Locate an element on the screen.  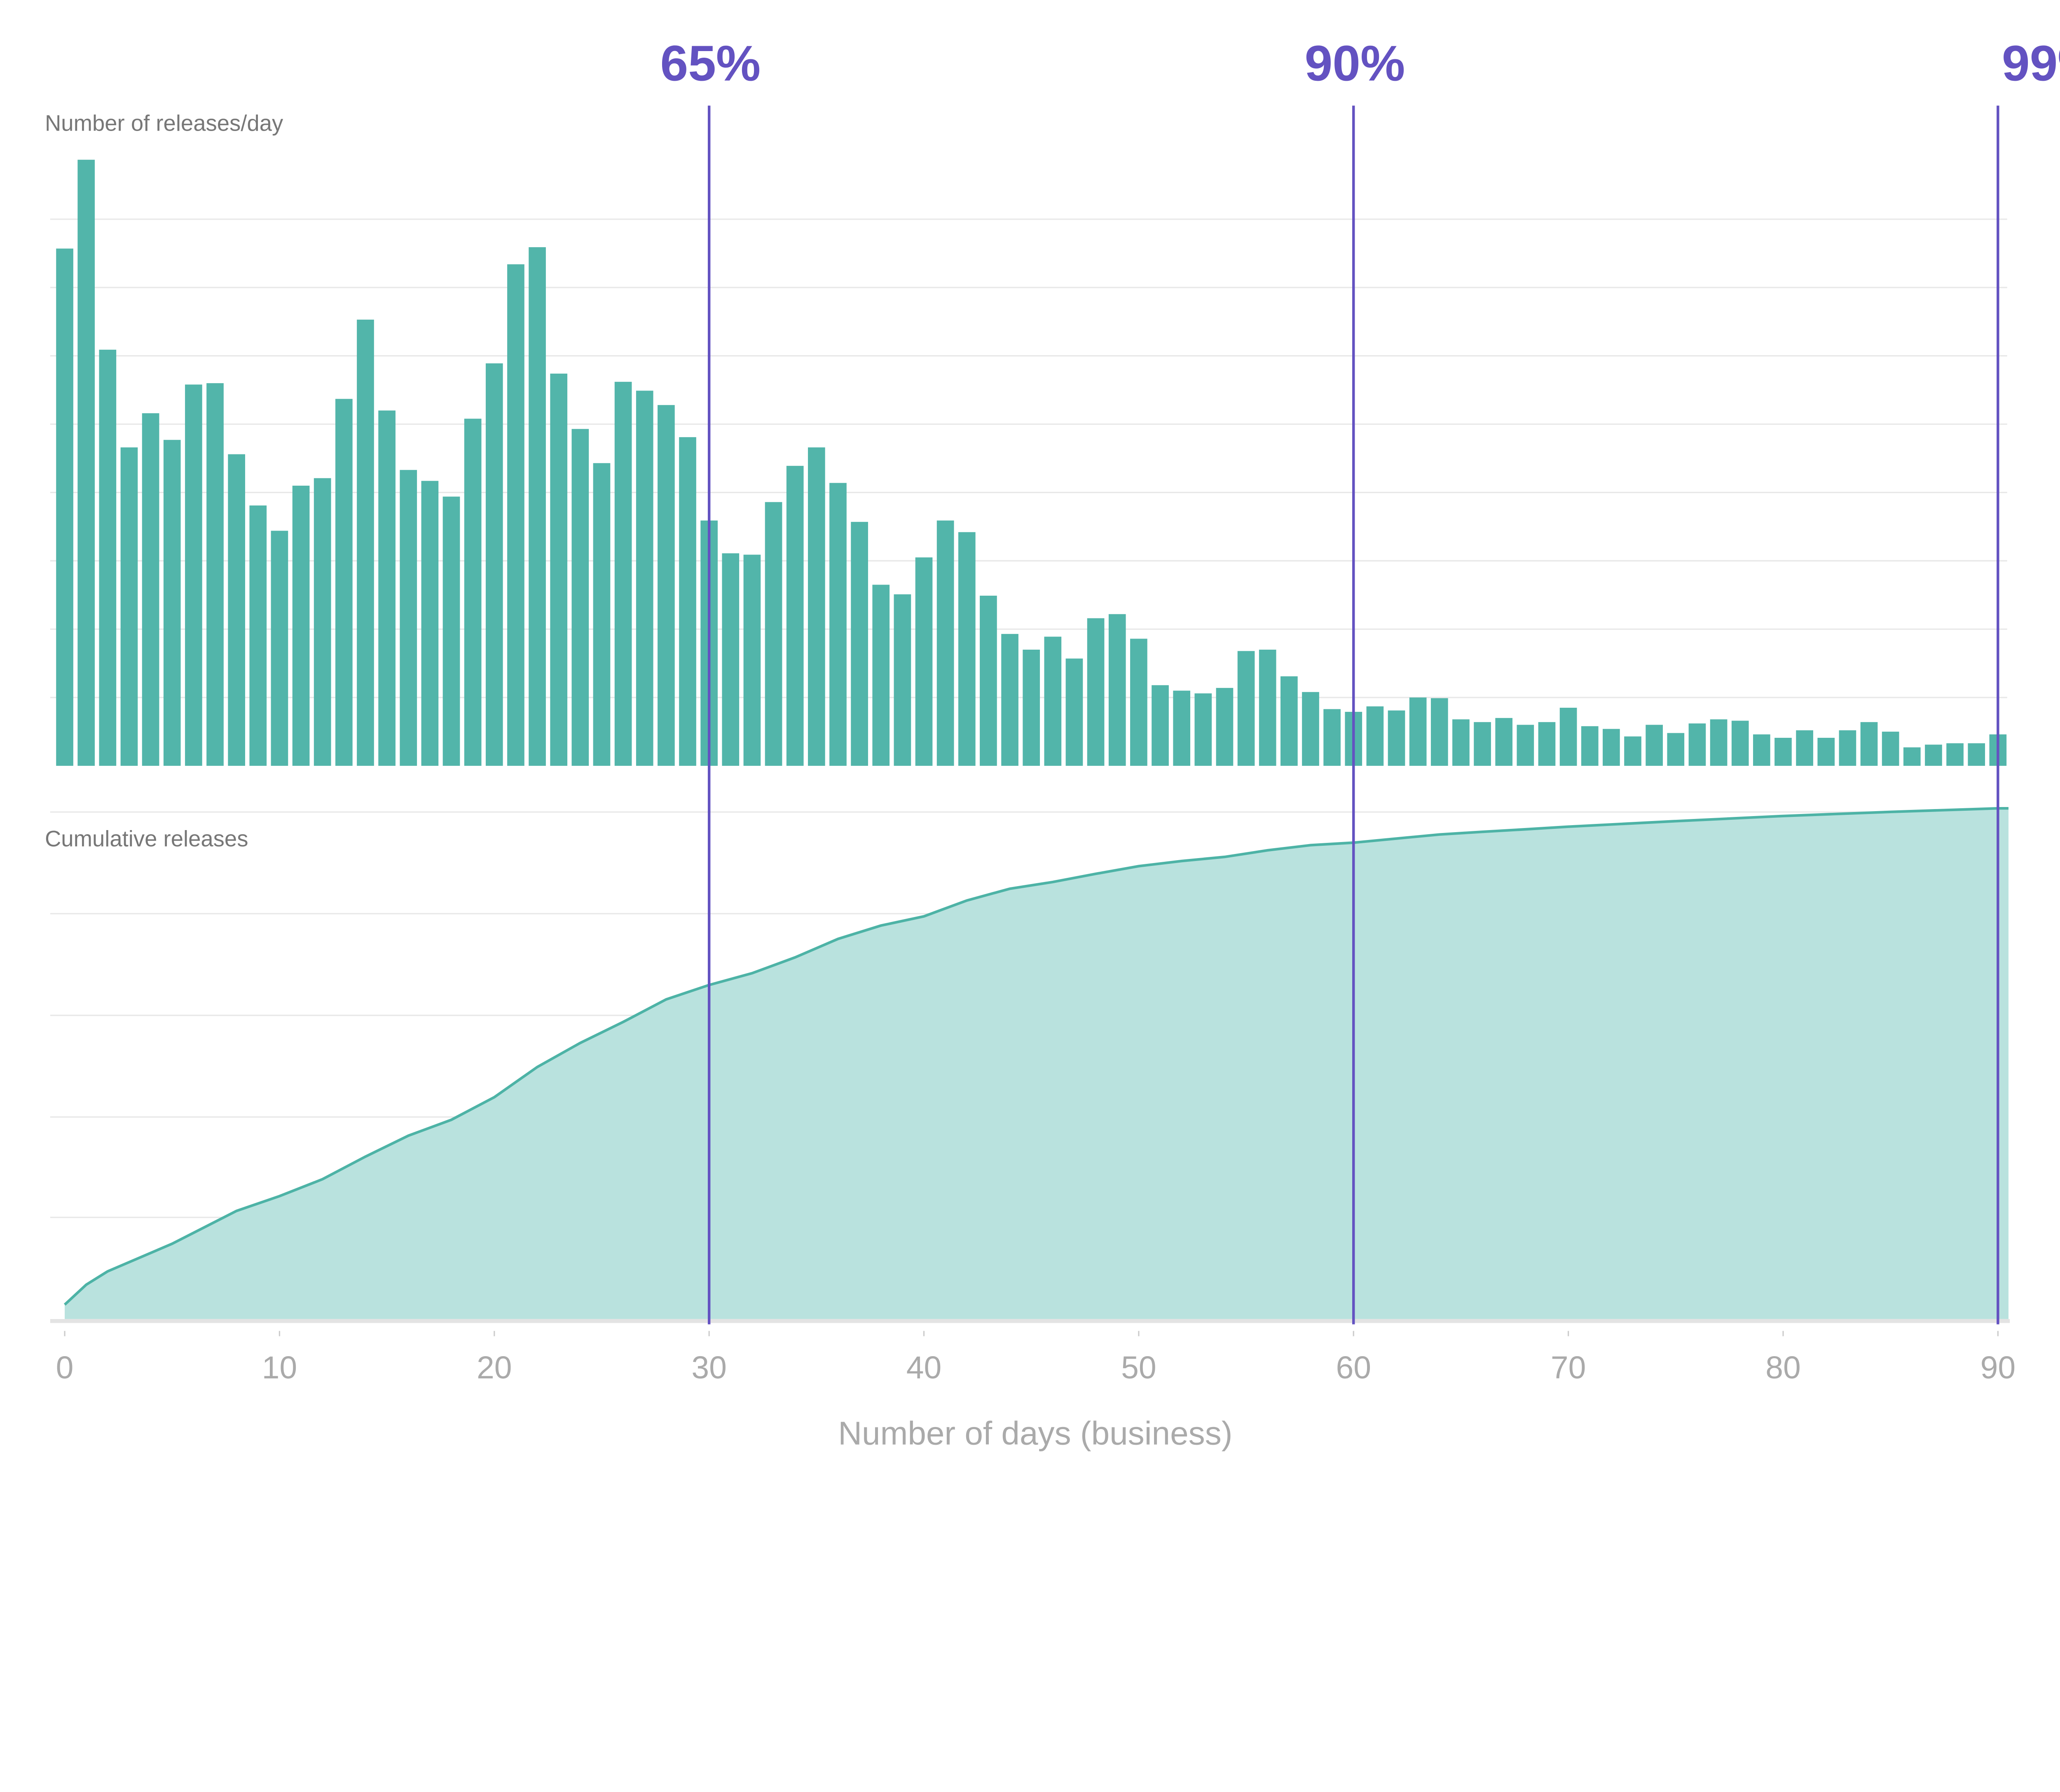
x-axis-title: Number of days (business) is located at coordinates (1035, 1433).